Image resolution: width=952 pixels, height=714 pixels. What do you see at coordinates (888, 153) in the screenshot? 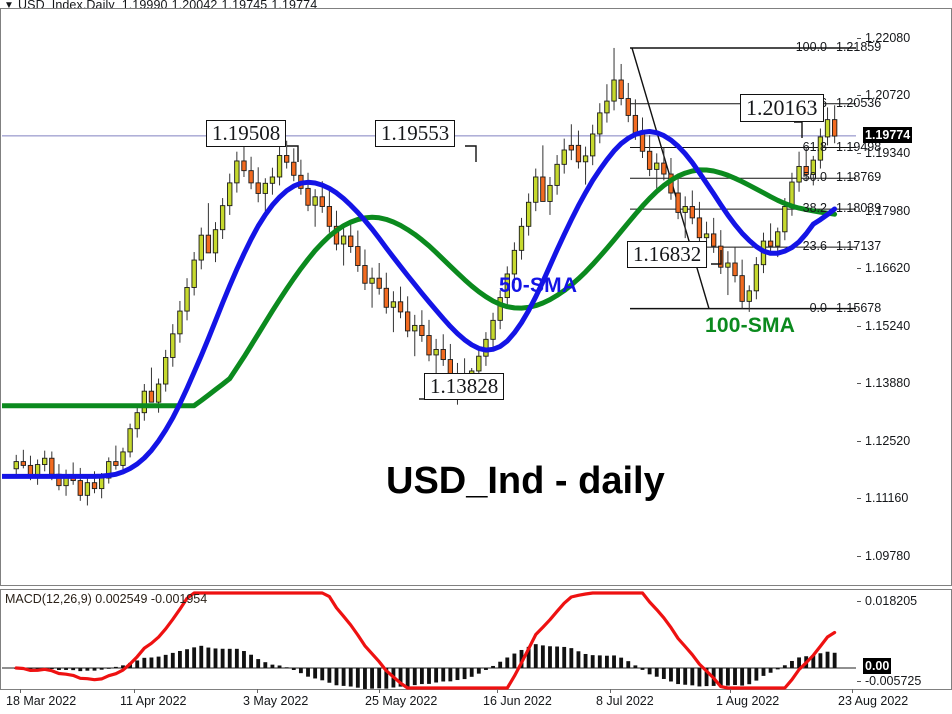
I see `price-tick-label: 1.19340` at bounding box center [888, 153].